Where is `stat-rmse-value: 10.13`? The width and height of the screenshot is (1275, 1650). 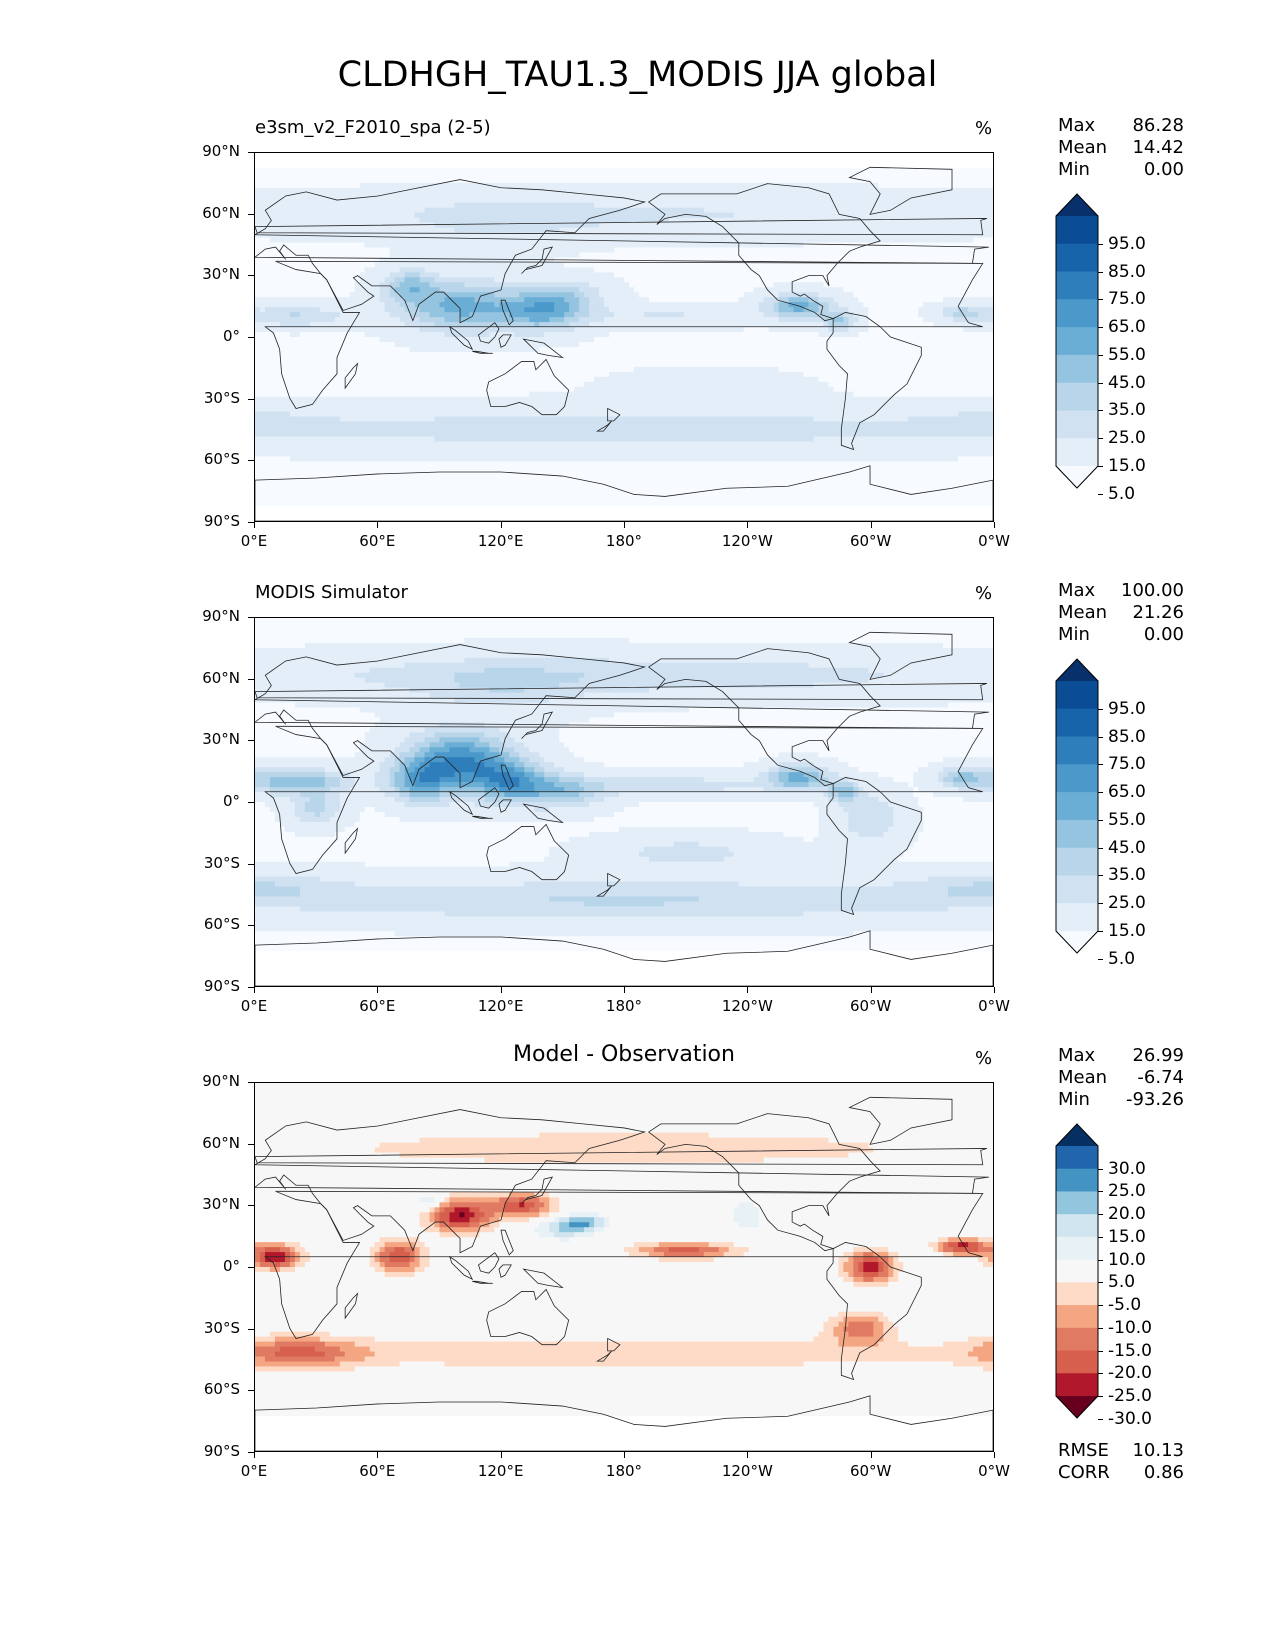 stat-rmse-value: 10.13 is located at coordinates (1158, 1450).